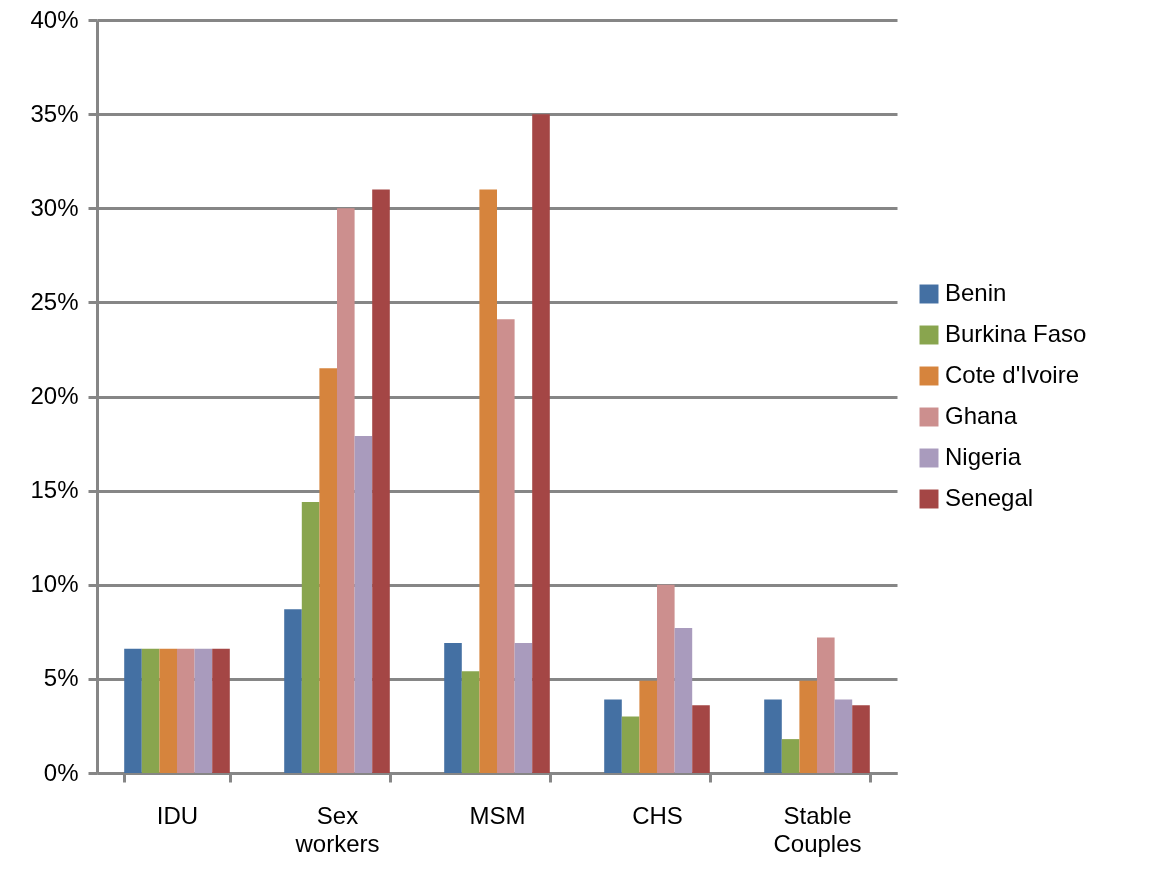 Image resolution: width=1155 pixels, height=891 pixels. I want to click on legend-label: Senegal, so click(989, 497).